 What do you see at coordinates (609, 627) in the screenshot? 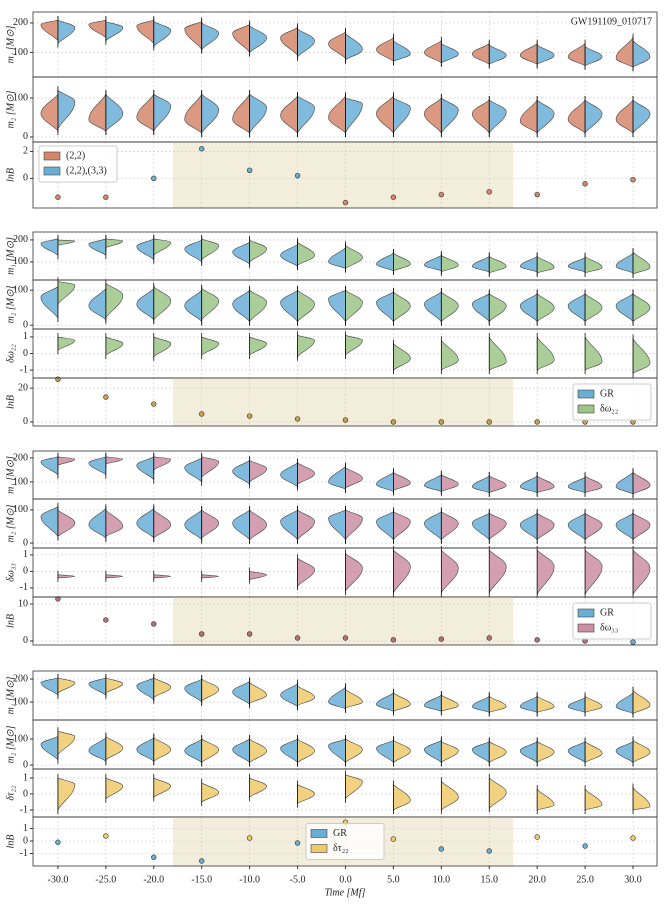
I see `legend-label: δω₃₃` at bounding box center [609, 627].